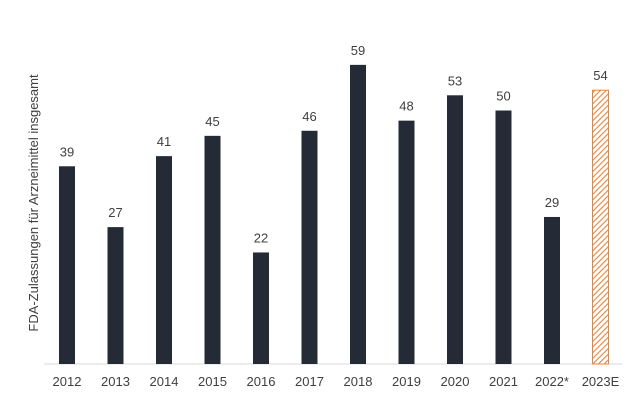 The image size is (640, 401). I want to click on value-label-2021: 50, so click(503, 96).